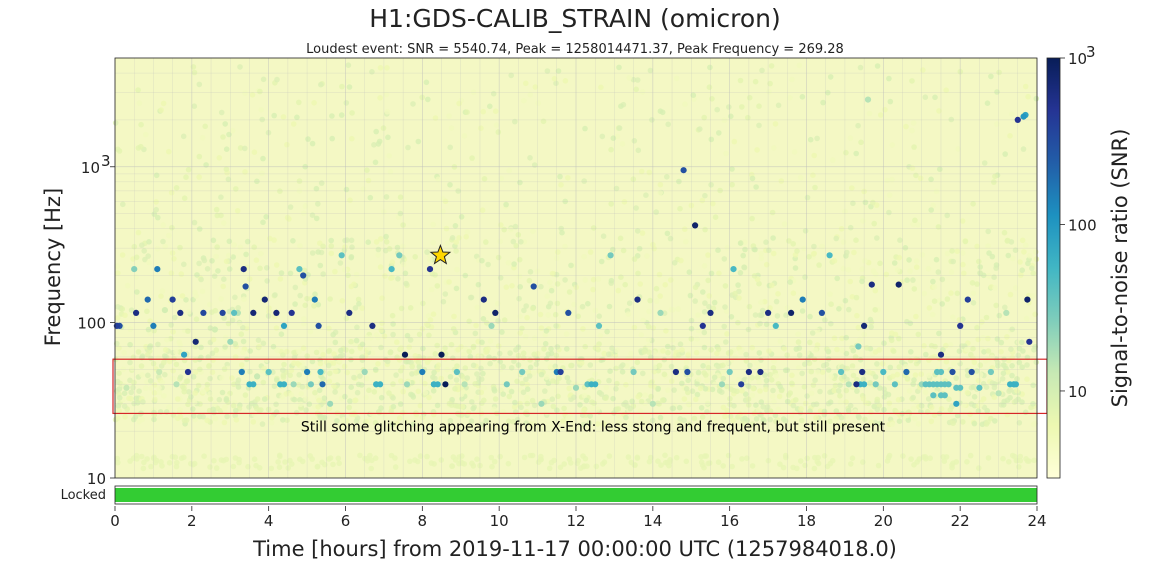 The width and height of the screenshot is (1152, 576). I want to click on state-segment-locked, so click(576, 495).